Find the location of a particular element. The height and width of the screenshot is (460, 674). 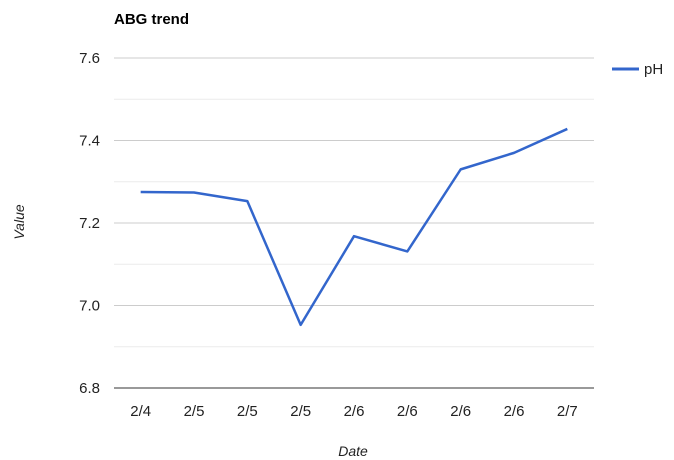

y-tick-label: 7.2 is located at coordinates (89, 223).